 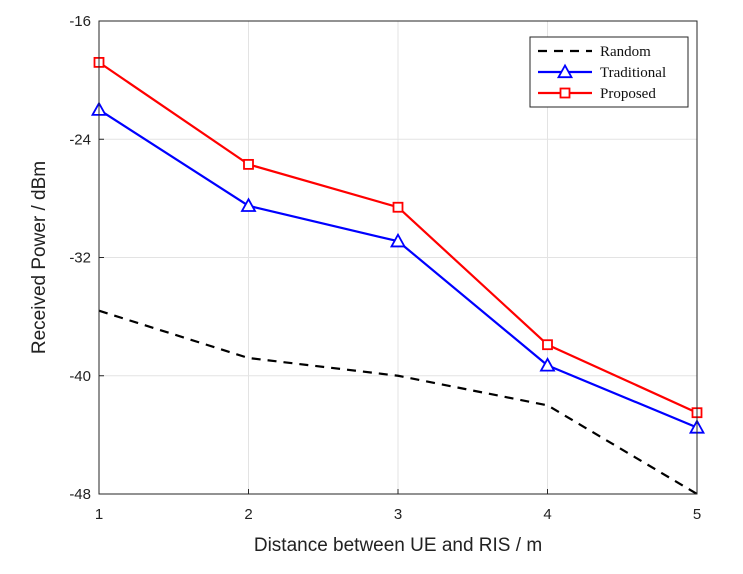 I want to click on y-tick-label: -16, so click(x=80, y=21).